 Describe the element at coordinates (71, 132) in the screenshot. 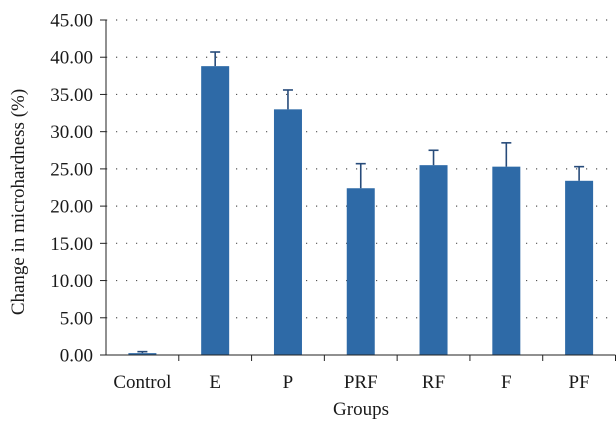

I see `y-tick-label: 30.00` at that location.